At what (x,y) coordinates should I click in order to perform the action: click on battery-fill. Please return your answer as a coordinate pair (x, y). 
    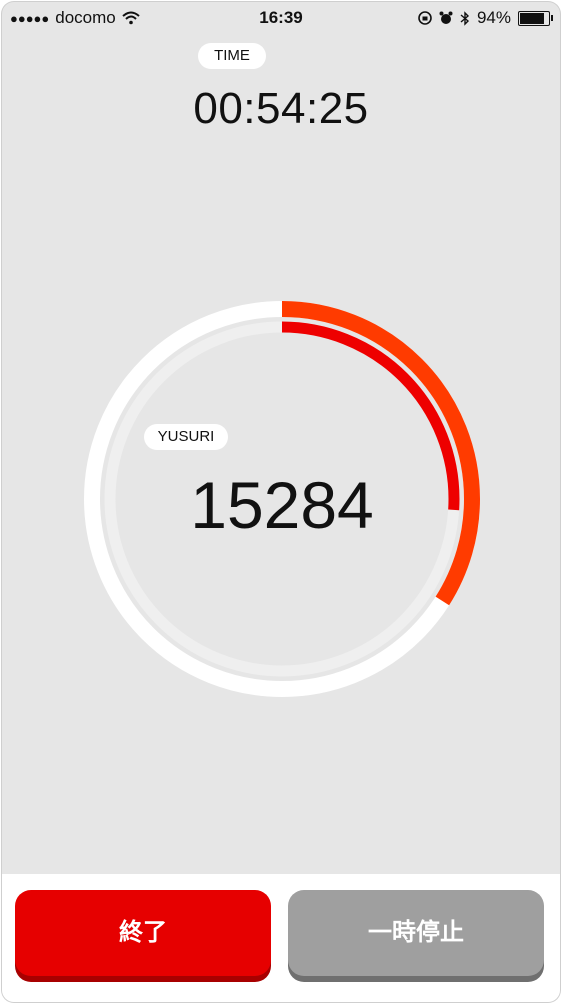
    Looking at the image, I should click on (532, 18).